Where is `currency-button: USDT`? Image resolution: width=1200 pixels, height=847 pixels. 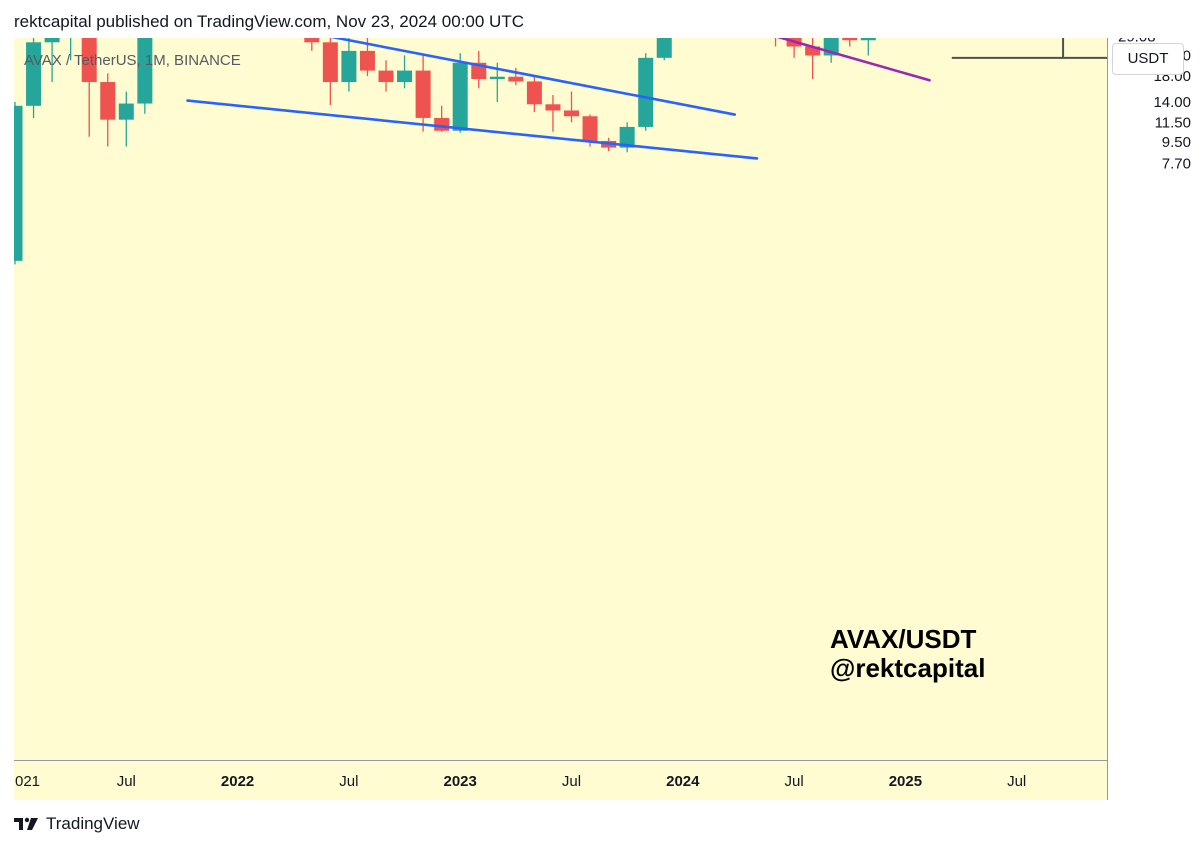
currency-button: USDT is located at coordinates (1148, 59).